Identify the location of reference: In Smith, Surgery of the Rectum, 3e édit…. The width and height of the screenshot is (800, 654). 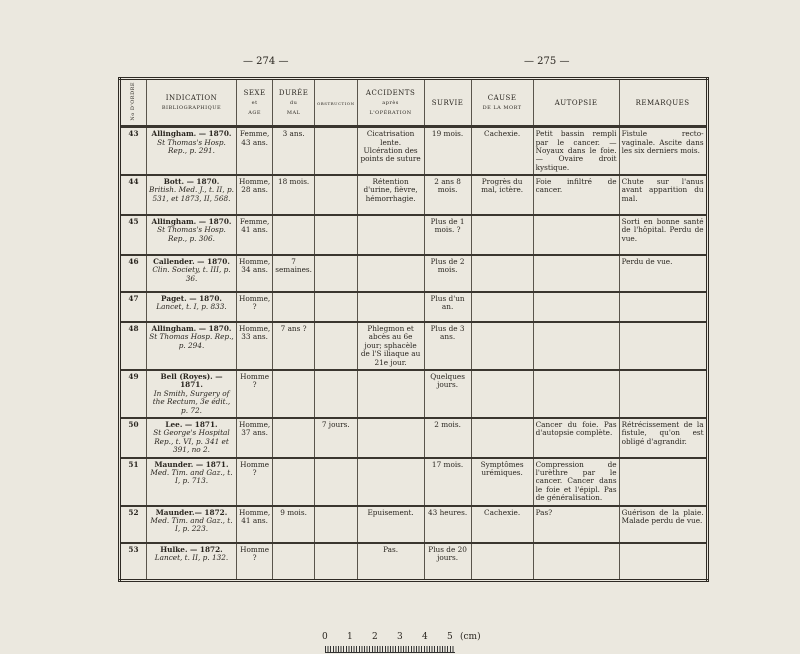
(191, 401).